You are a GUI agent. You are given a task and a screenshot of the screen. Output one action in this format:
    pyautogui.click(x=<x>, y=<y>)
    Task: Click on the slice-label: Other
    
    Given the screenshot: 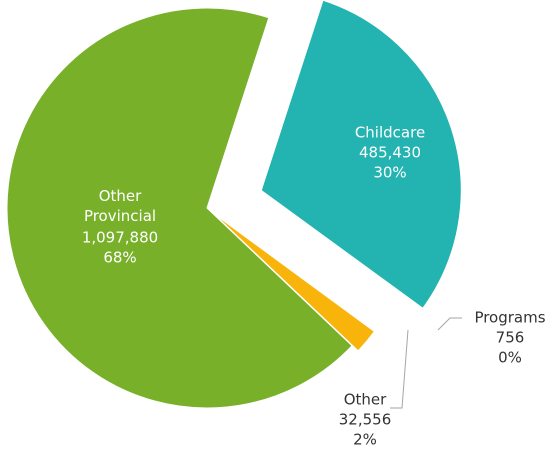 What is the action you would take?
    pyautogui.click(x=365, y=400)
    